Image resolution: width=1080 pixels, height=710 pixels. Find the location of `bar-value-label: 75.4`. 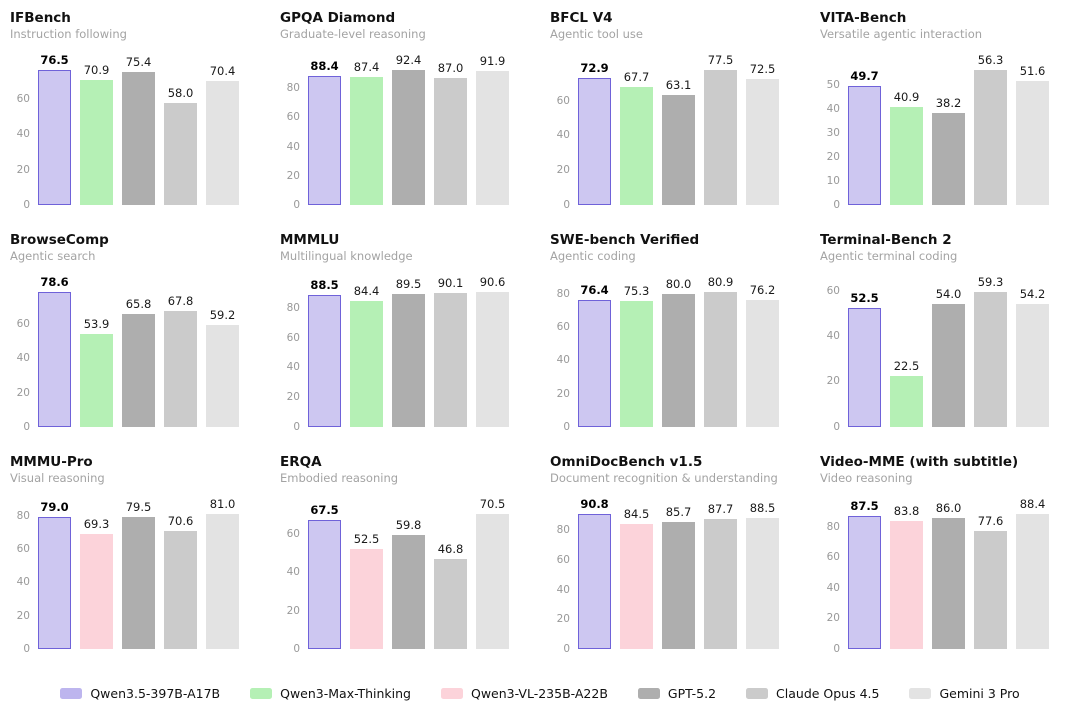

bar-value-label: 75.4 is located at coordinates (138, 62).